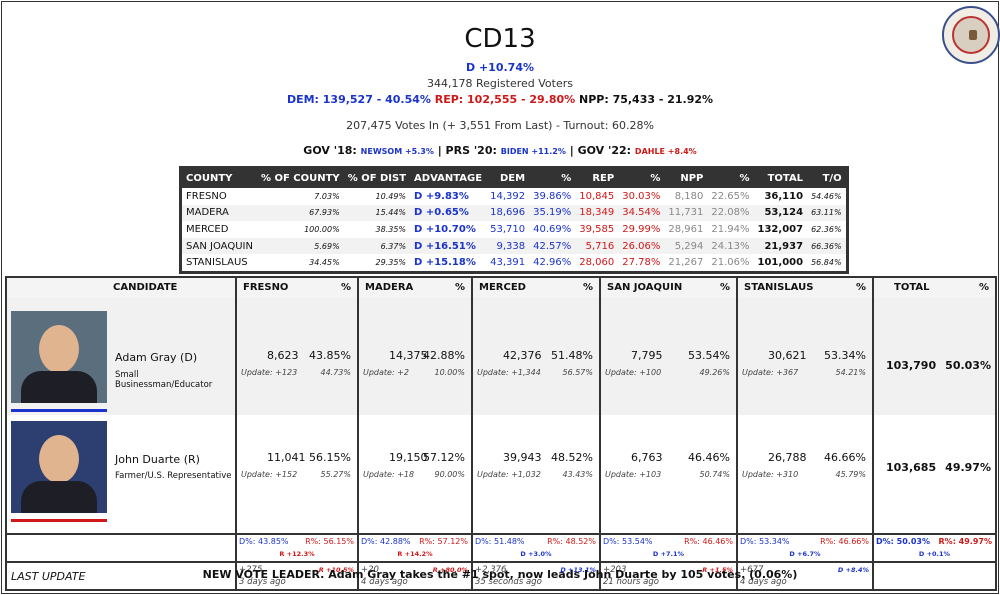 This screenshot has height=595, width=1000. Describe the element at coordinates (449, 474) in the screenshot. I see `county-update-pct: 90.00%` at that location.